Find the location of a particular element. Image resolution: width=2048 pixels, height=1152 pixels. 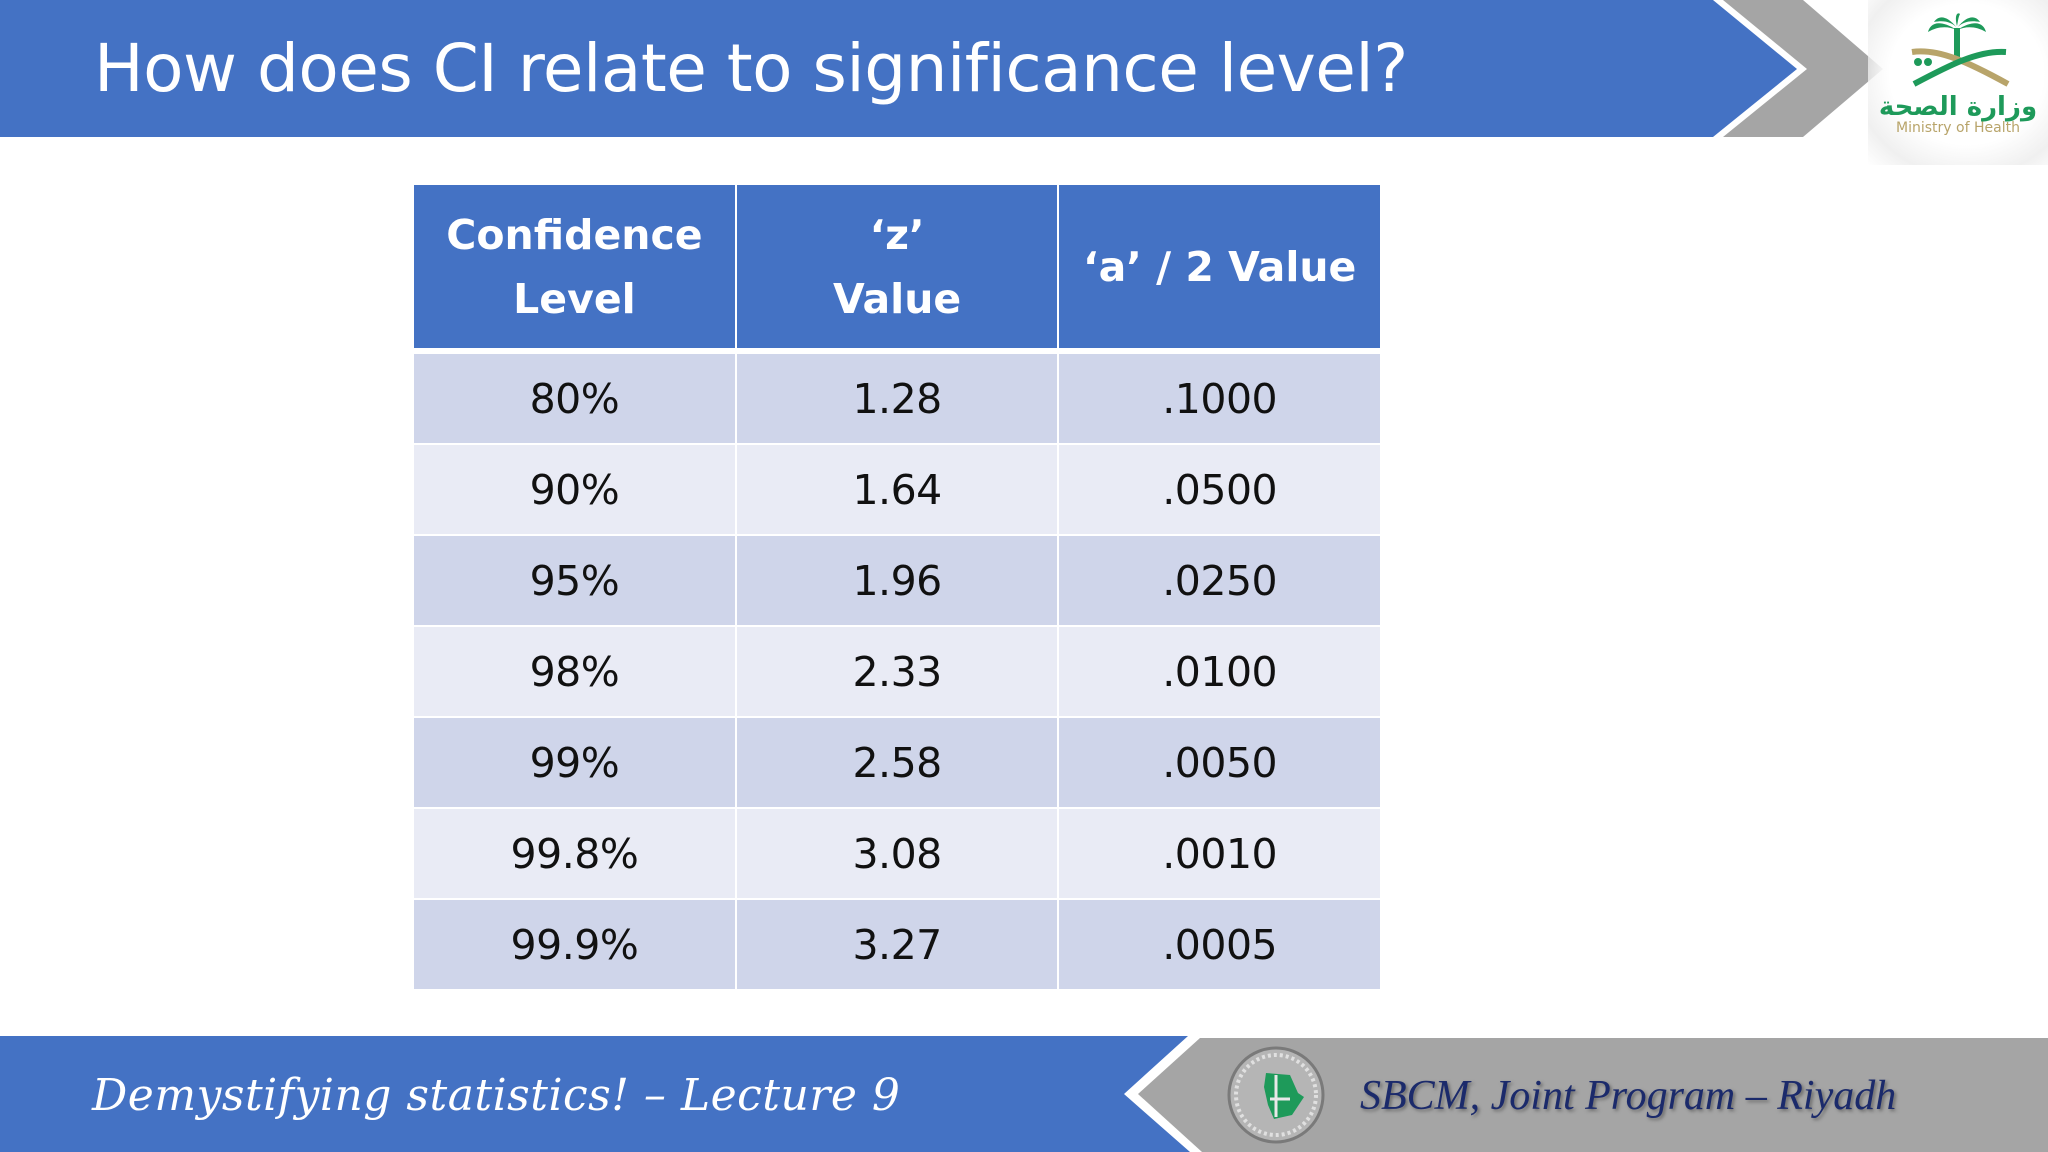

confidence-cell: 99.8% is located at coordinates (575, 854).